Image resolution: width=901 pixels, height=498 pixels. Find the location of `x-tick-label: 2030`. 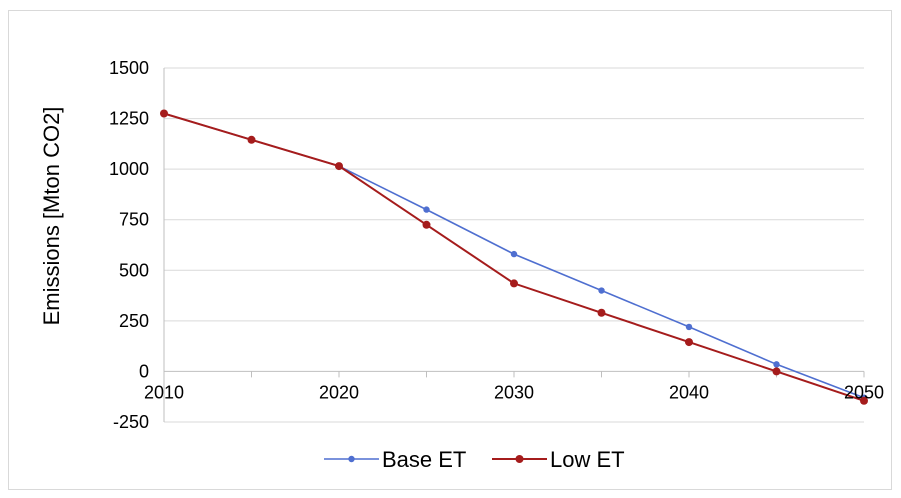

x-tick-label: 2030 is located at coordinates (514, 392).